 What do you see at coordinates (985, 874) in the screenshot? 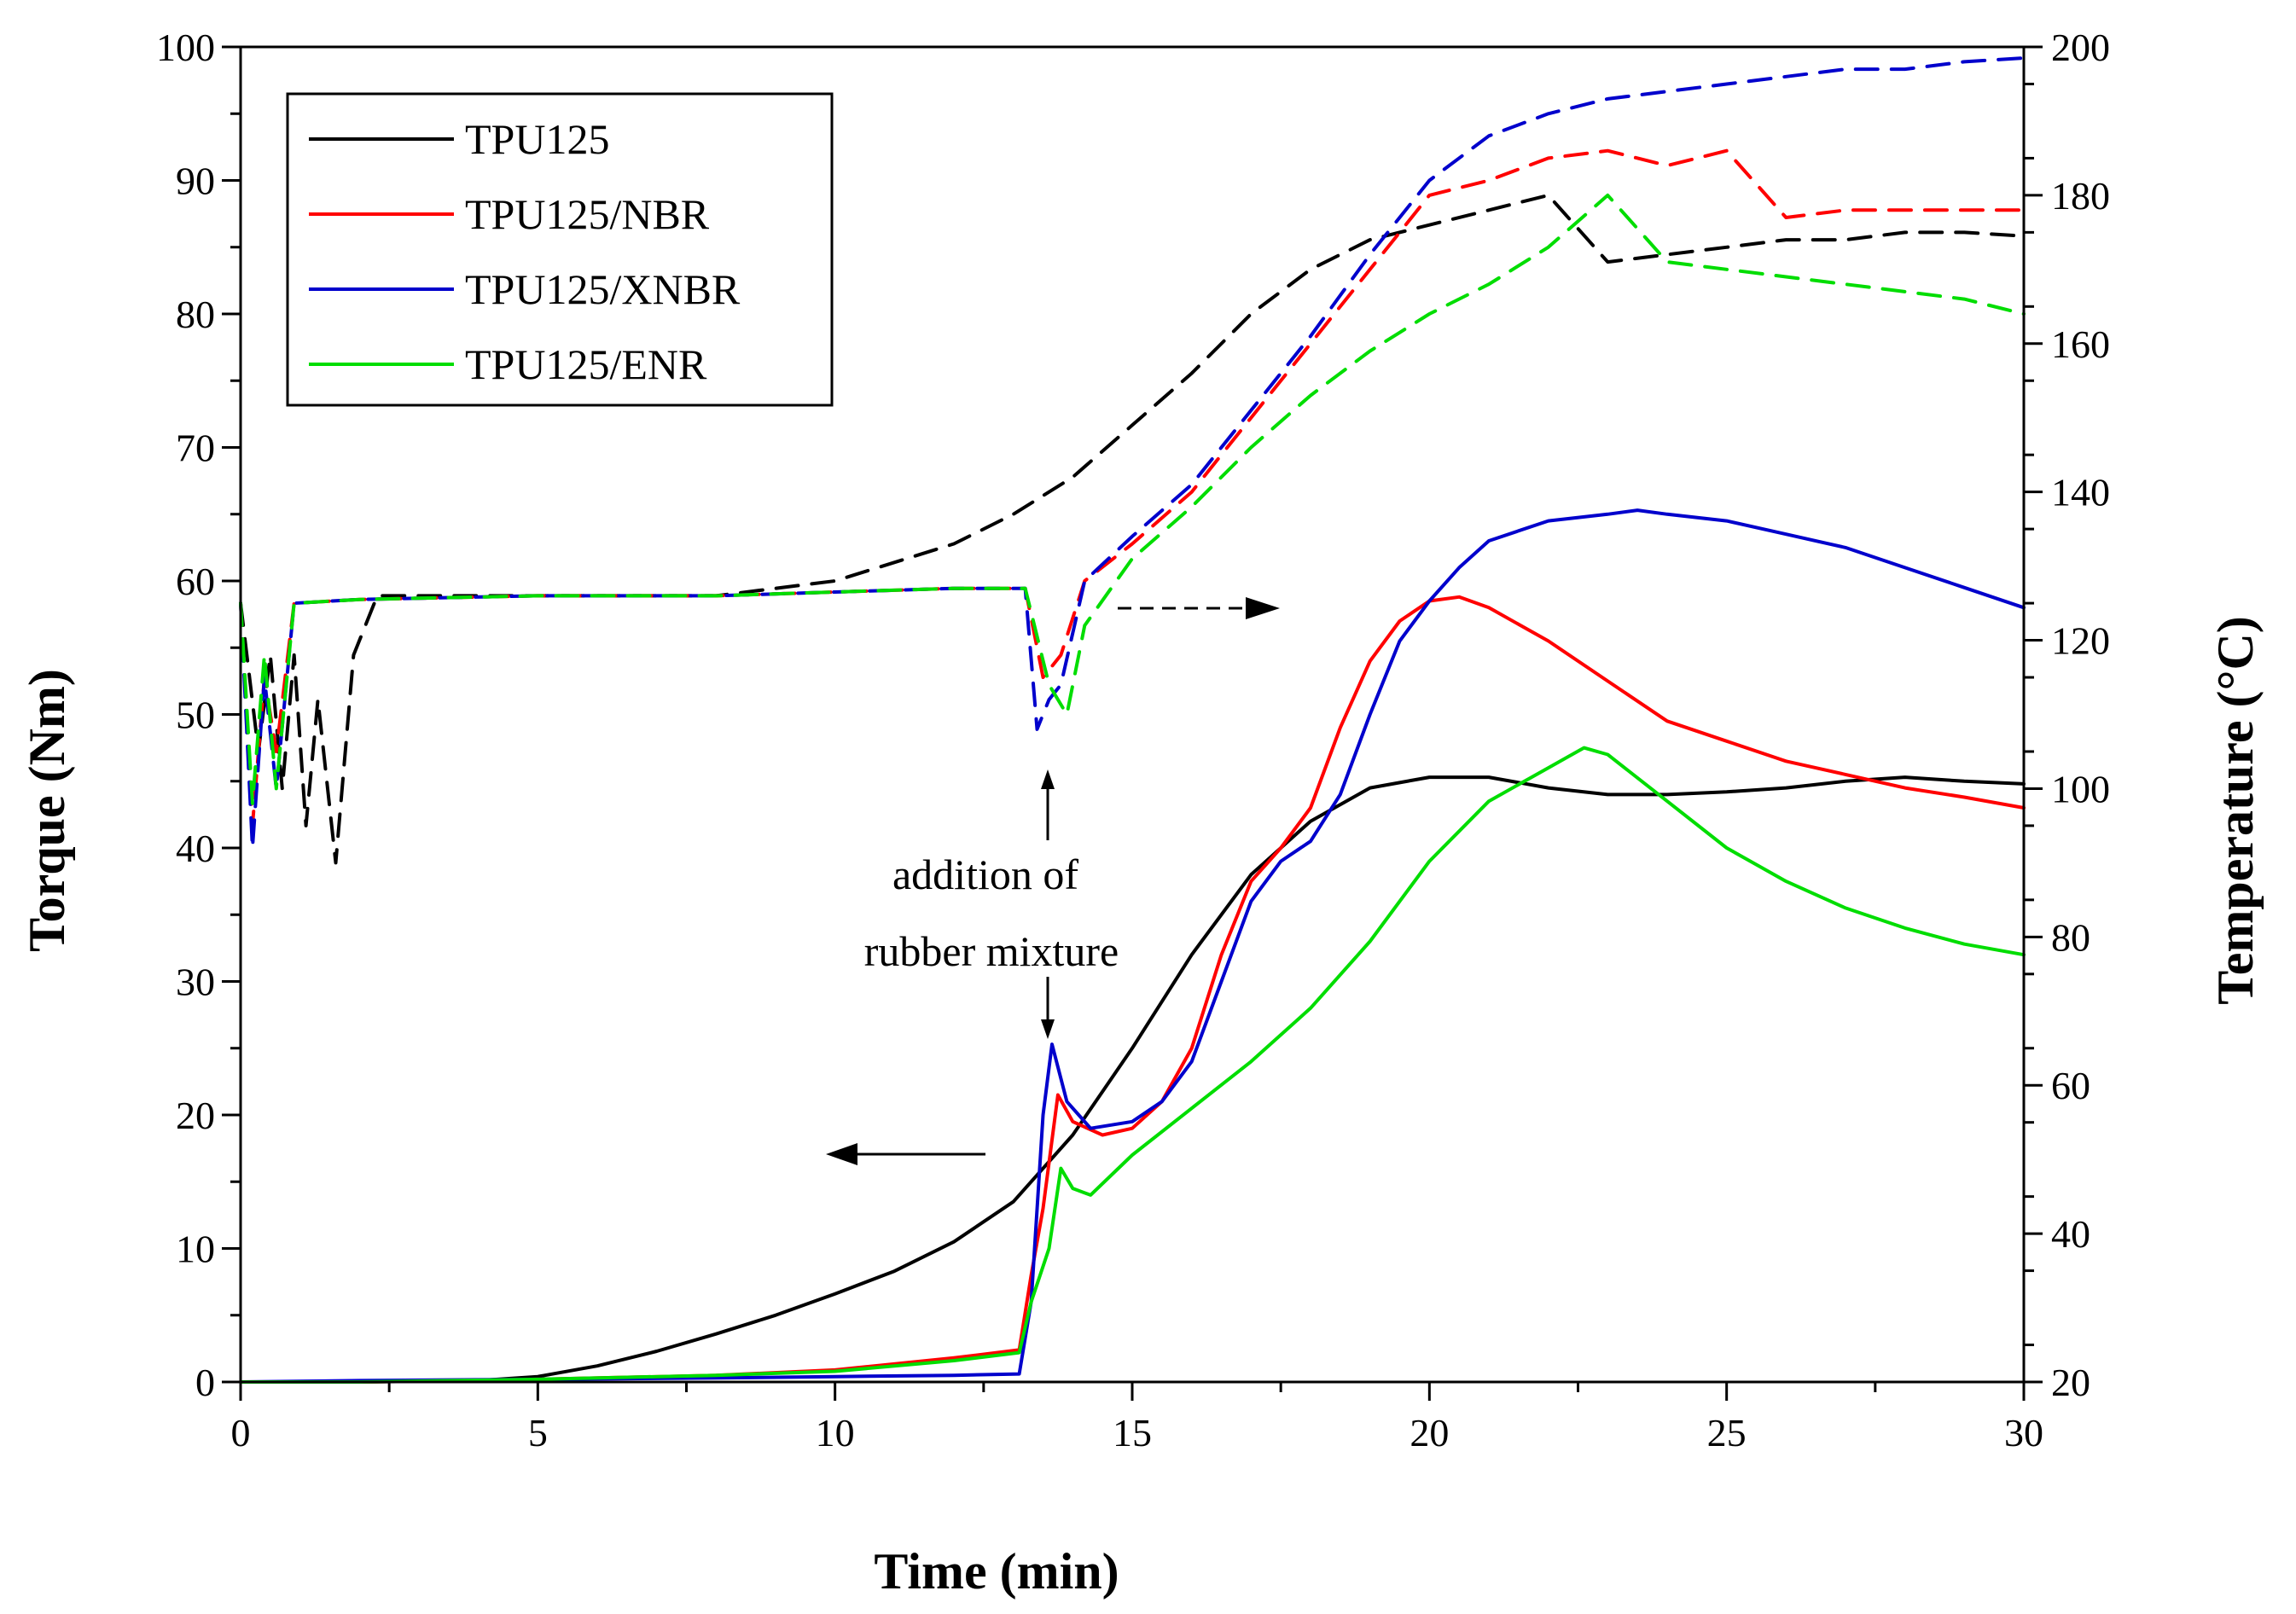
I see `annotation-line-1: addition of` at bounding box center [985, 874].